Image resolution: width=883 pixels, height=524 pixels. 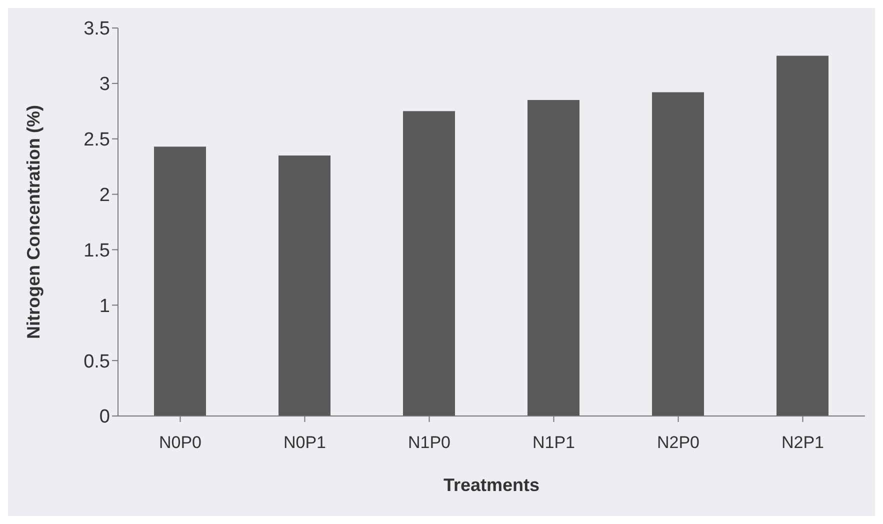 What do you see at coordinates (97, 251) in the screenshot?
I see `y-tick-label: 1.5` at bounding box center [97, 251].